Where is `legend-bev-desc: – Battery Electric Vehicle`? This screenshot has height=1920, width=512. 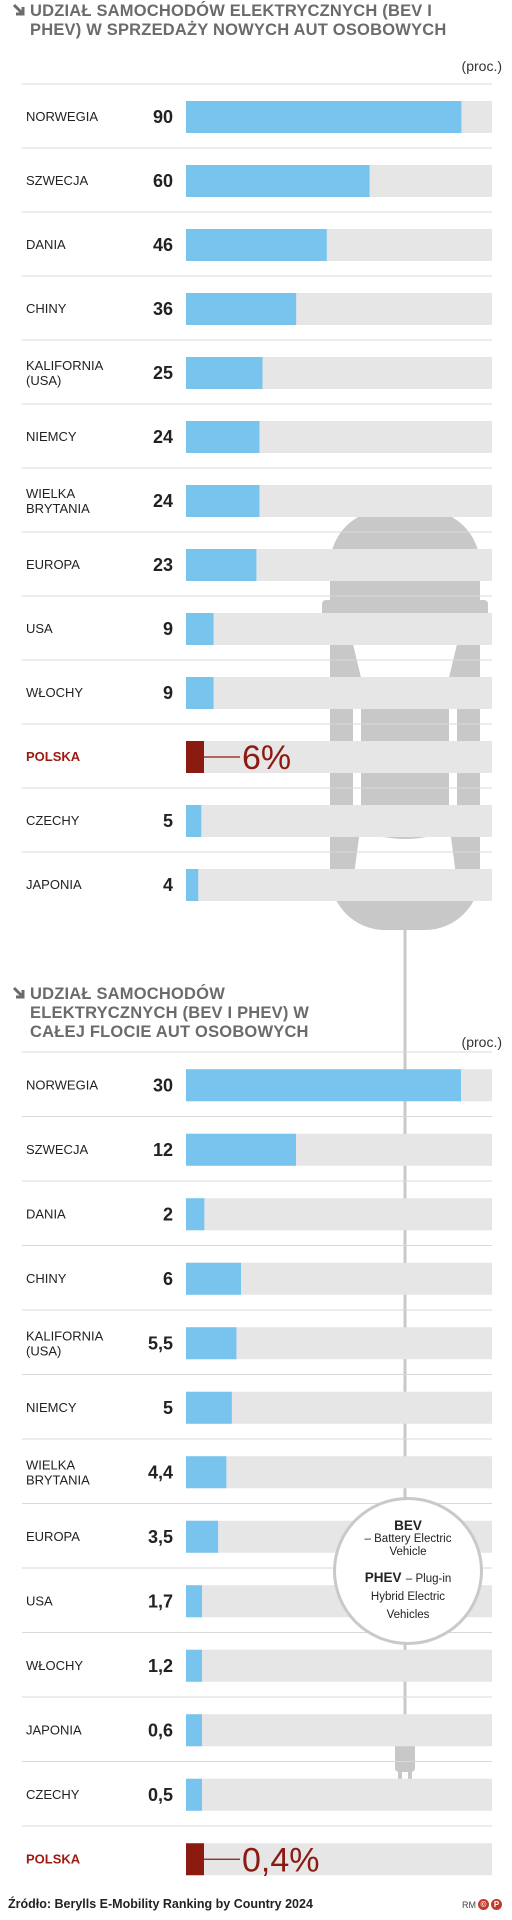 legend-bev-desc: – Battery Electric Vehicle is located at coordinates (408, 1545).